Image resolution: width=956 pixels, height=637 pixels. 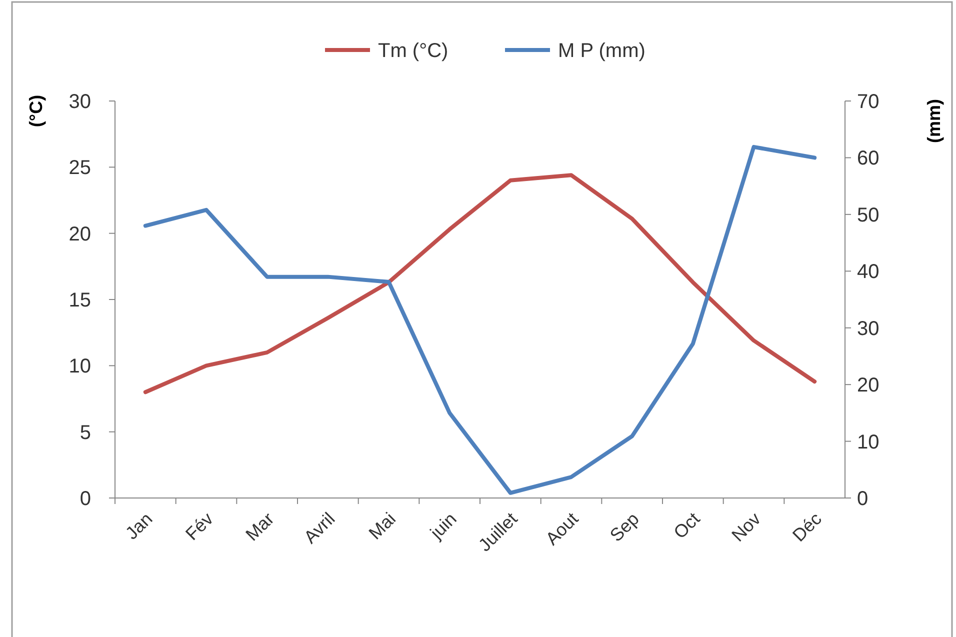 What do you see at coordinates (687, 525) in the screenshot?
I see `x-tick-label: Oct` at bounding box center [687, 525].